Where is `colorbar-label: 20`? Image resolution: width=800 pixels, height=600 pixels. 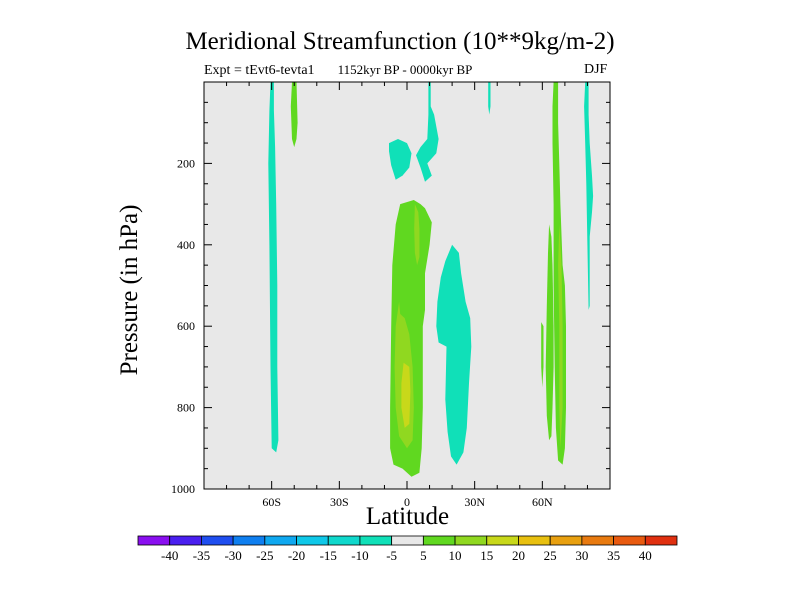 colorbar-label: 20 is located at coordinates (518, 555).